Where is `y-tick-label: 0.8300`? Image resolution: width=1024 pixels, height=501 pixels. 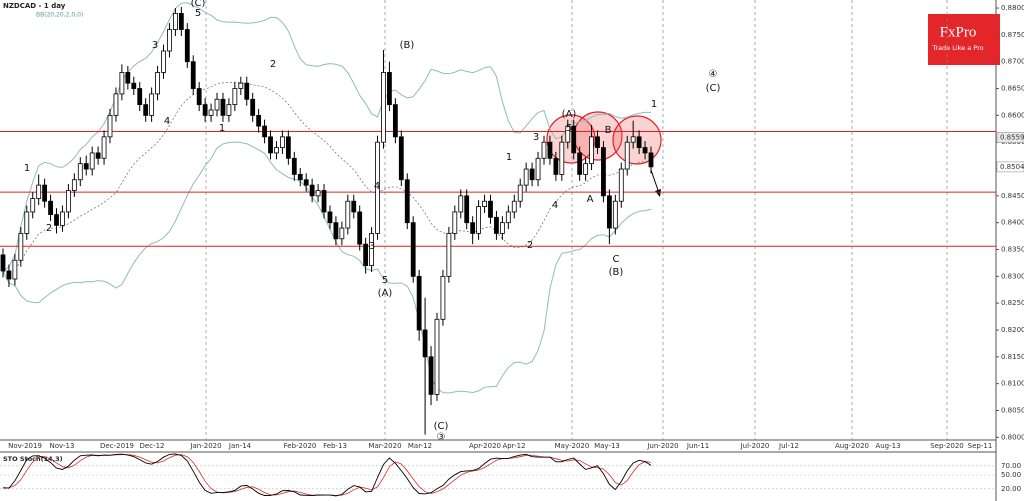 y-tick-label: 0.8300 is located at coordinates (1012, 276).